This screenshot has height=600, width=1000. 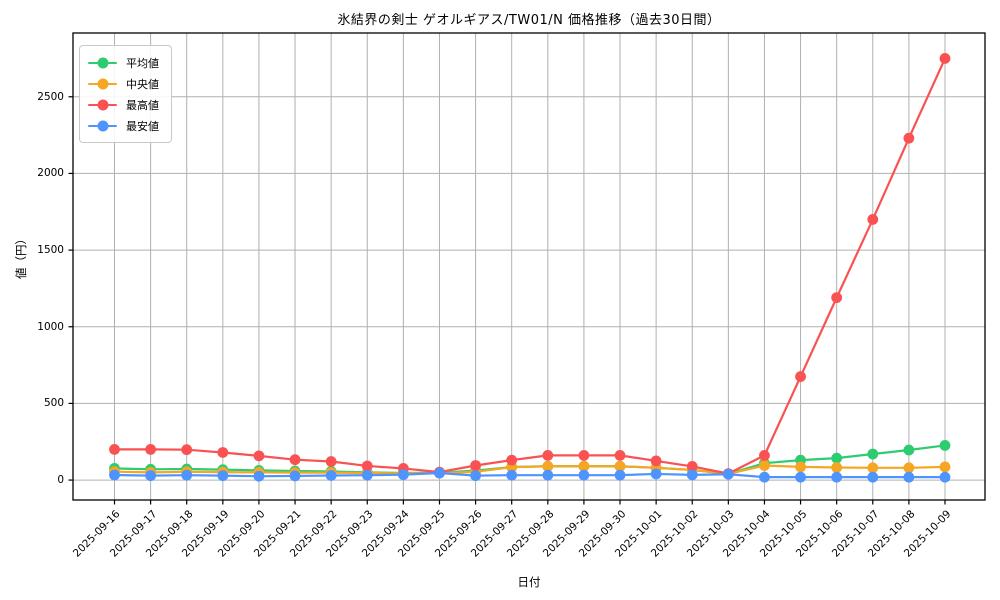 What do you see at coordinates (142, 63) in the screenshot?
I see `legend-label: 平均値` at bounding box center [142, 63].